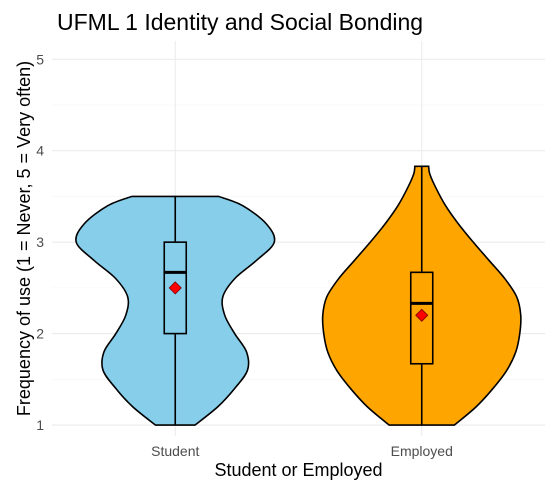 This screenshot has height=492, width=552. Describe the element at coordinates (40, 334) in the screenshot. I see `y-tick-label: 2` at that location.